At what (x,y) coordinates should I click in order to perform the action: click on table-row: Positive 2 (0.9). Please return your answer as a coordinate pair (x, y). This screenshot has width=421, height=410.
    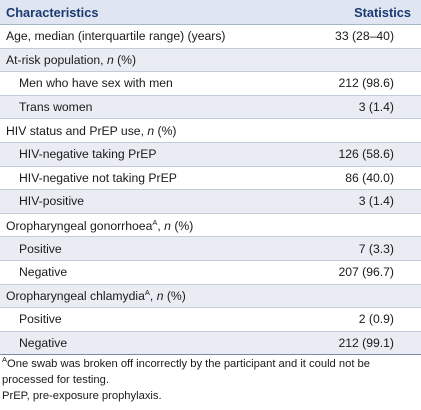
    Looking at the image, I should click on (210, 319).